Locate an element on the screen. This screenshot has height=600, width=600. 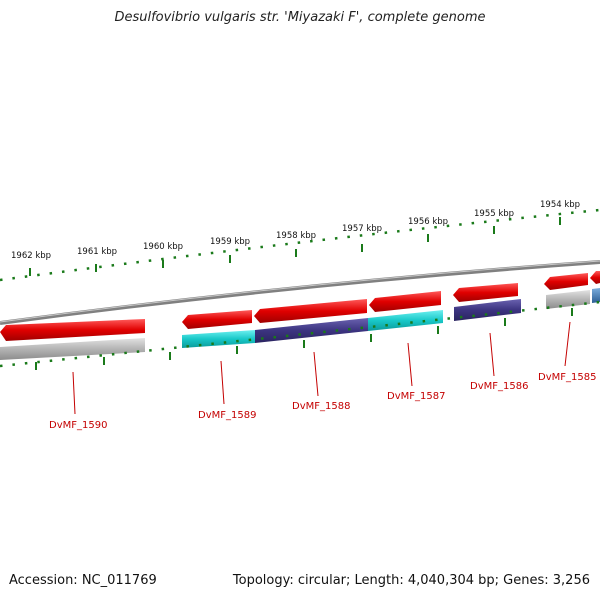
scale-label: 1962 kbp is located at coordinates (31, 256).